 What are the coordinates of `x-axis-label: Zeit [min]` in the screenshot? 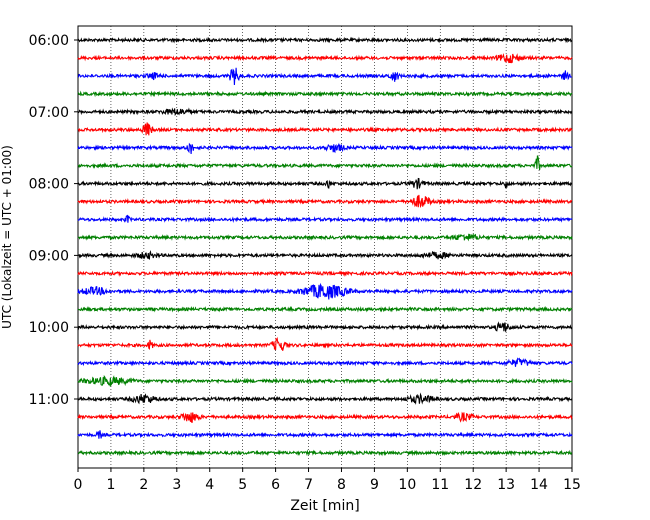 It's located at (324, 506).